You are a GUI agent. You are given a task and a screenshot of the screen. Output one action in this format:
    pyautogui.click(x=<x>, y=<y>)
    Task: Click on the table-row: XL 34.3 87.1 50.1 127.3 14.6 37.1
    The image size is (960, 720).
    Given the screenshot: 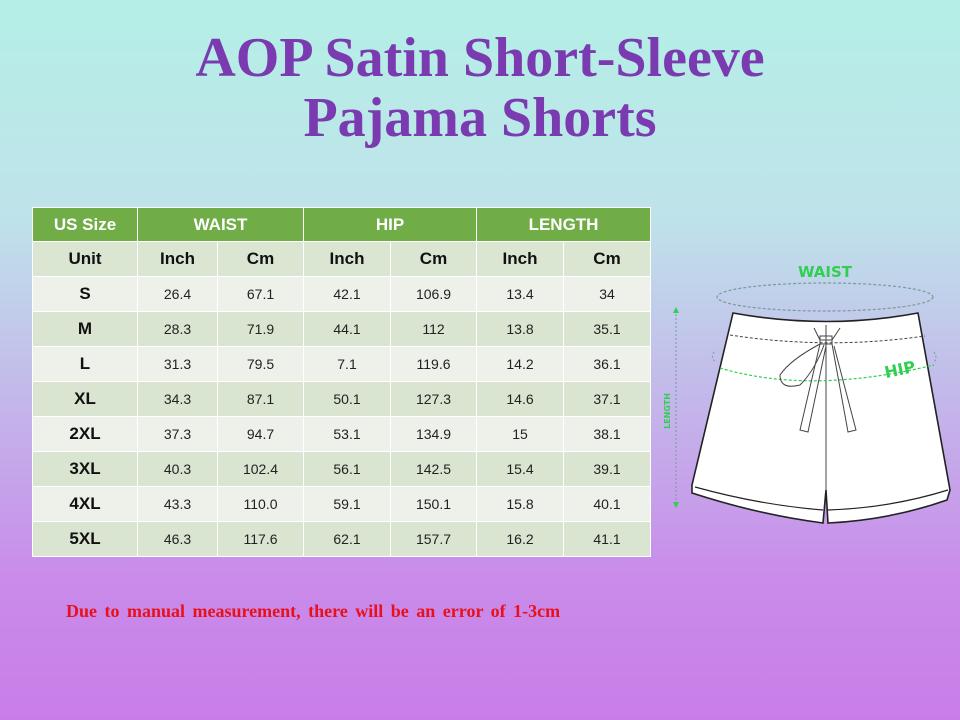 What is the action you would take?
    pyautogui.click(x=342, y=399)
    